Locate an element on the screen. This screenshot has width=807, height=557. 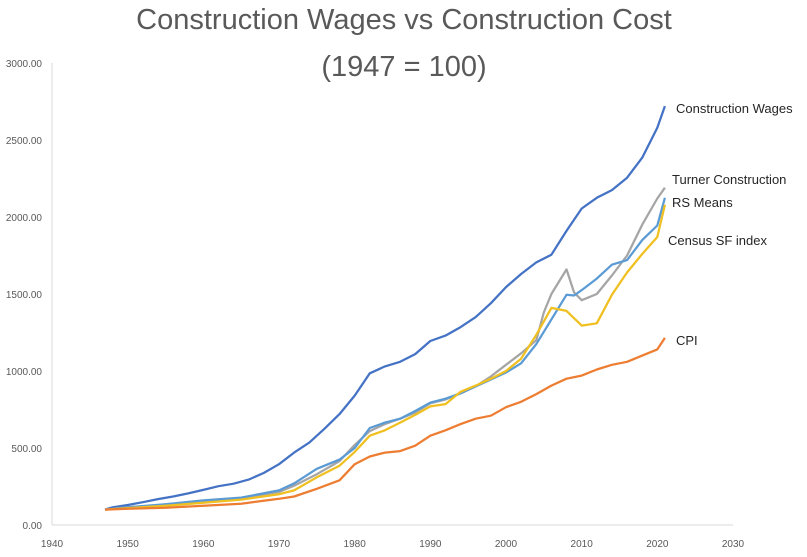
y-tick-label: 2000.00 is located at coordinates (24, 218).